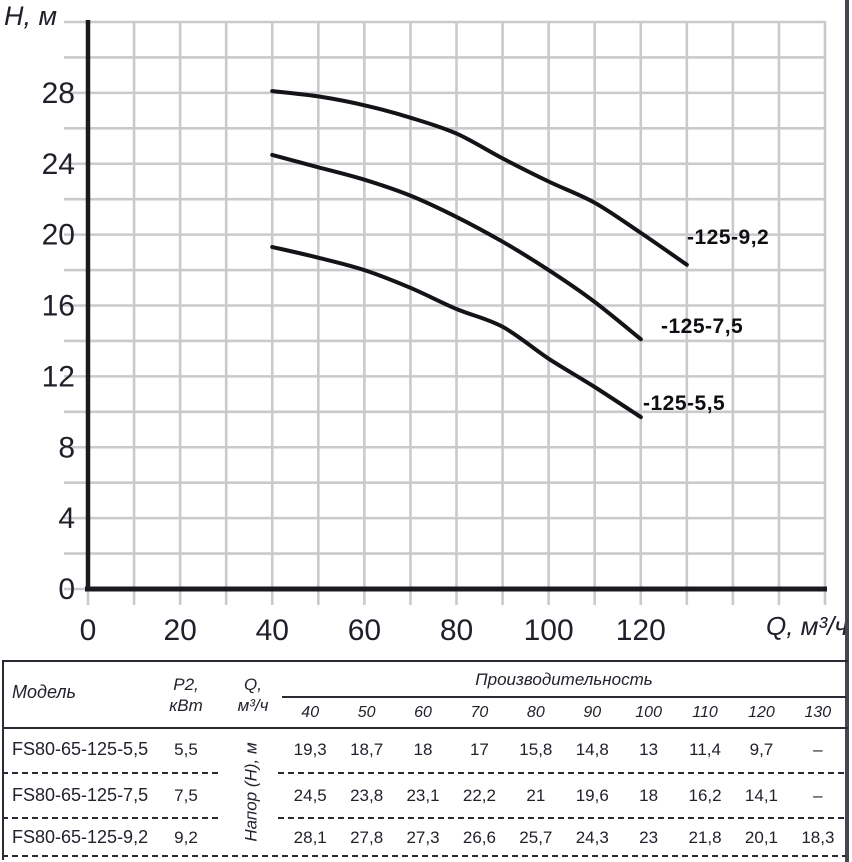 The image size is (852, 862). What do you see at coordinates (648, 712) in the screenshot?
I see `flow-subheader: 100` at bounding box center [648, 712].